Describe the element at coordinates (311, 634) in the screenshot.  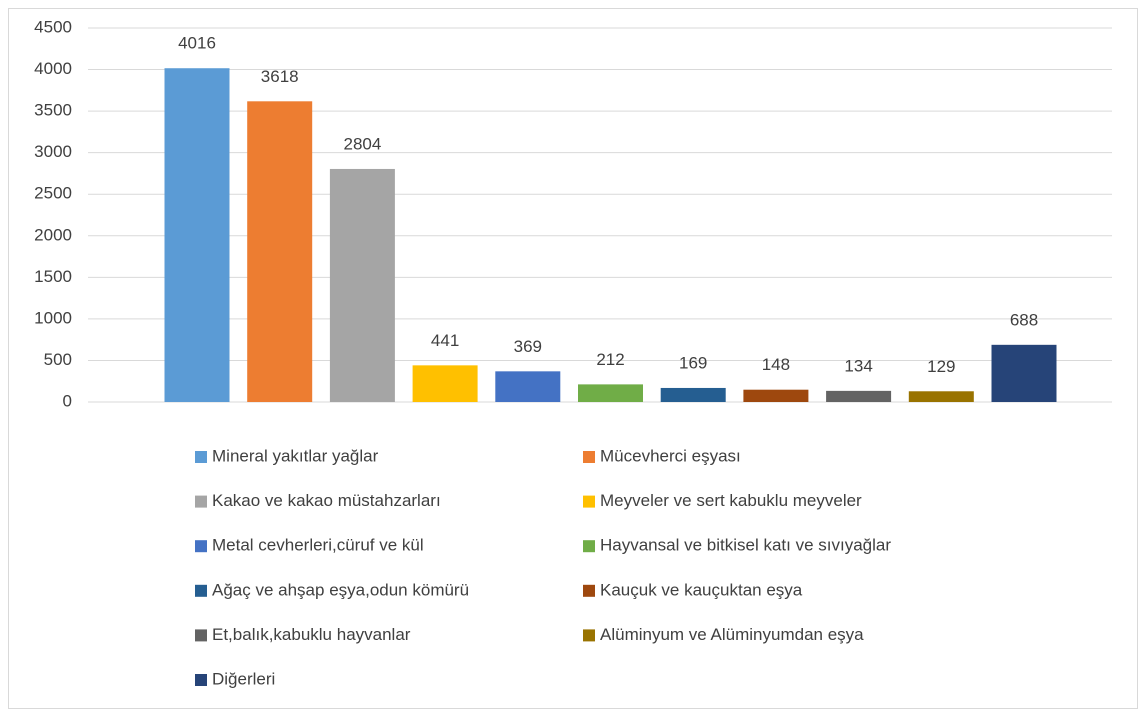
I see `legend-label: Et,balık,kabuklu hayvanlar` at that location.